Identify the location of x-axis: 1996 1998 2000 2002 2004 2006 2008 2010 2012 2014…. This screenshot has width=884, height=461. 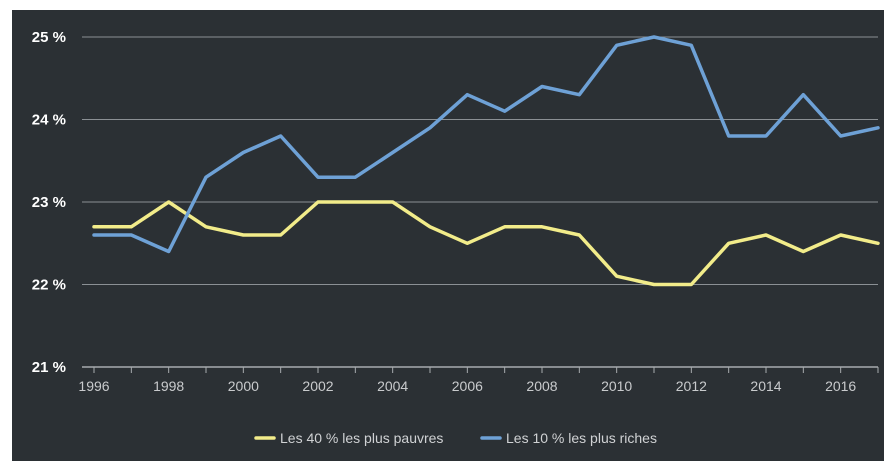
(478, 380).